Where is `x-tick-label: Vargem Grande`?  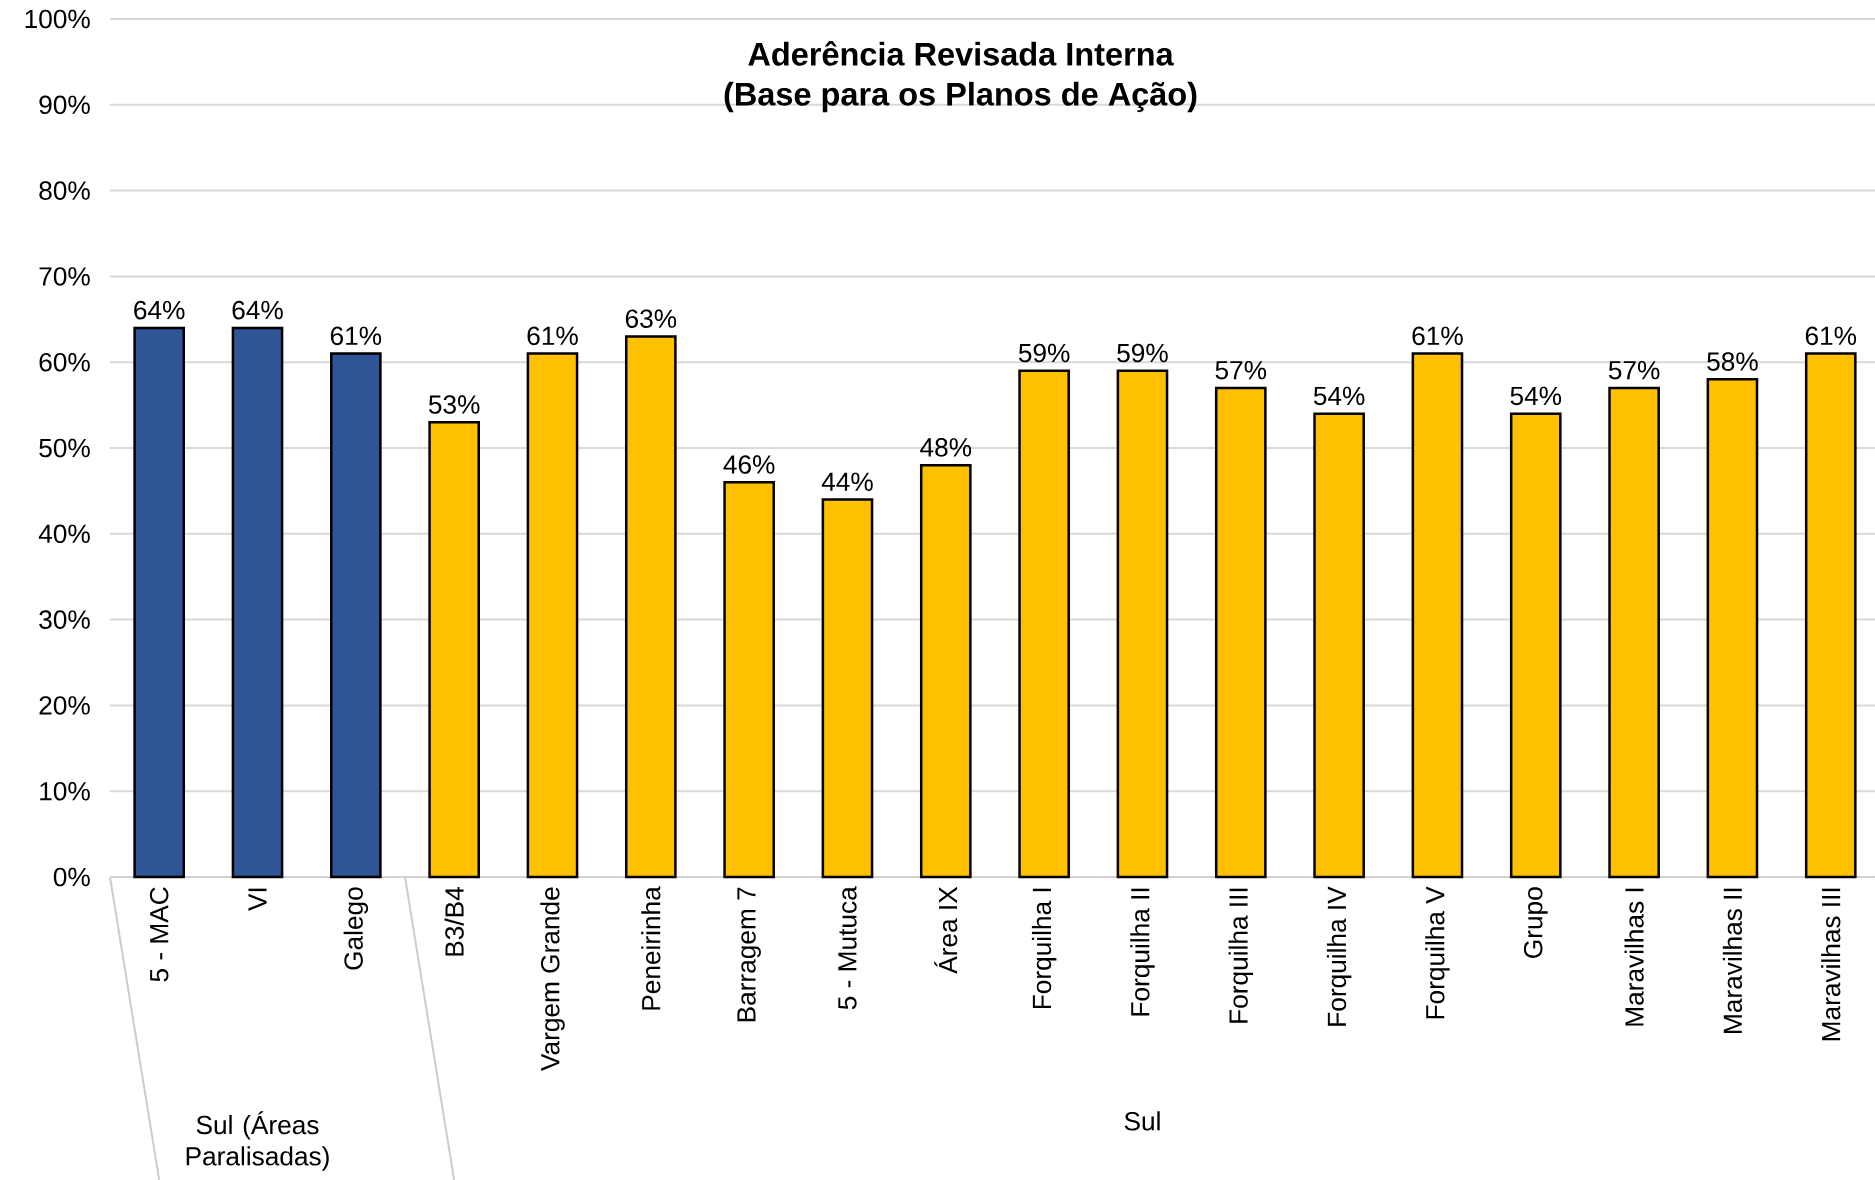 x-tick-label: Vargem Grande is located at coordinates (552, 979).